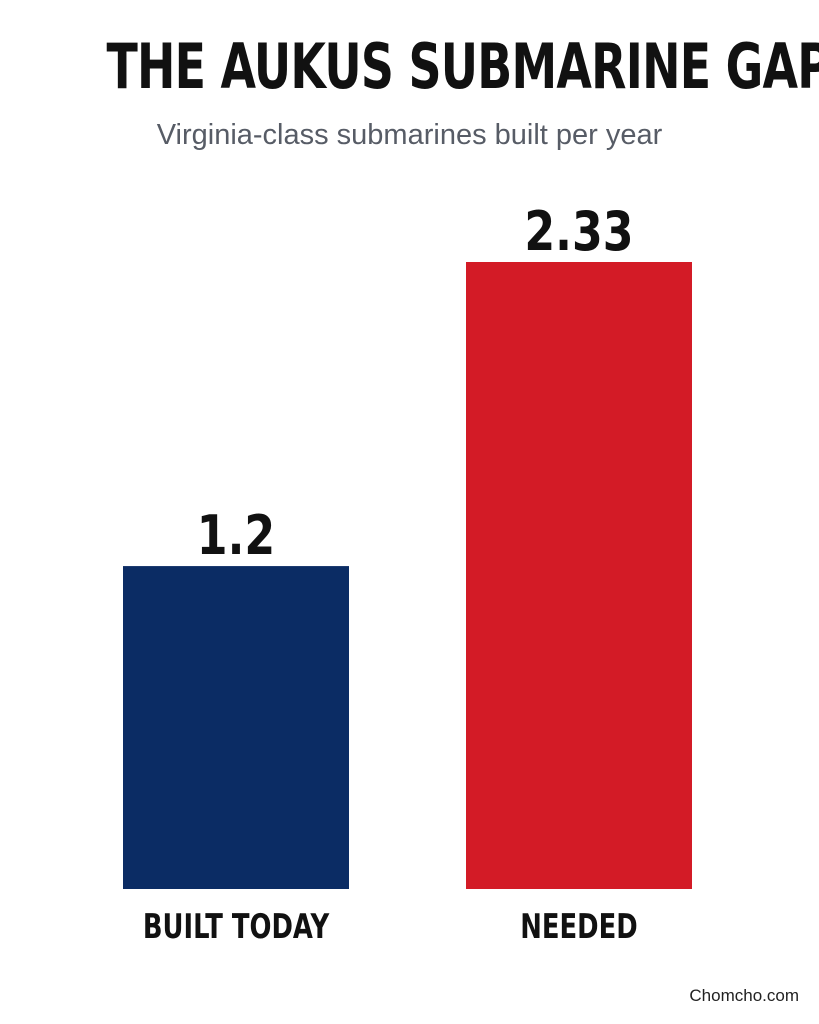 Image resolution: width=819 pixels, height=1024 pixels. What do you see at coordinates (236, 535) in the screenshot?
I see `value-label-built-today: 1.2` at bounding box center [236, 535].